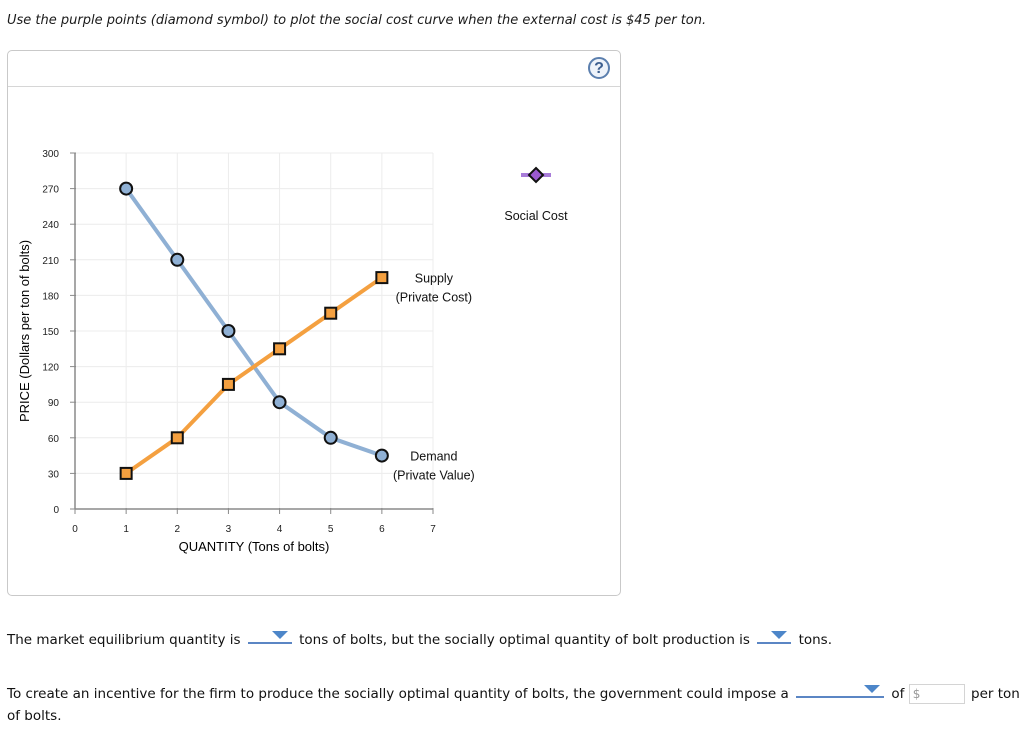  I want to click on y-tick-label: 210, so click(50, 261).